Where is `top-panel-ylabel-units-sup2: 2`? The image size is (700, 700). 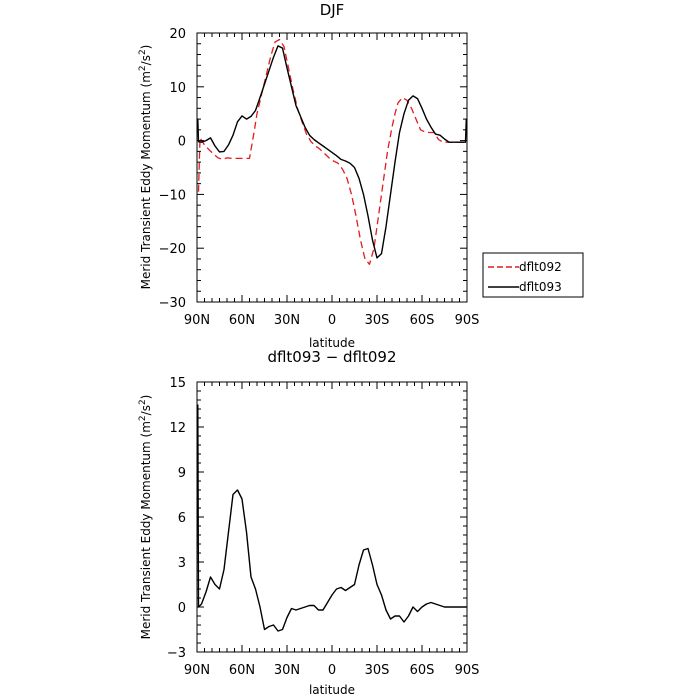 top-panel-ylabel-units-sup2: 2 is located at coordinates (143, 52).